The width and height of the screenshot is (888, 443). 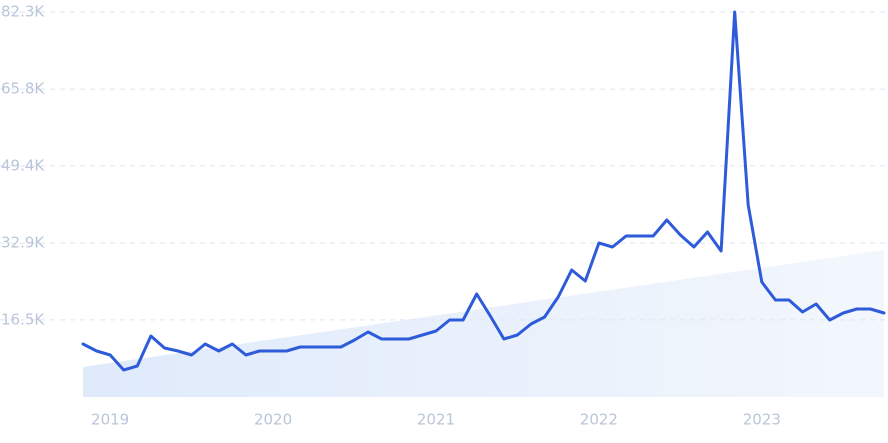 I want to click on y-tick-label: 82.3K, so click(x=23, y=12).